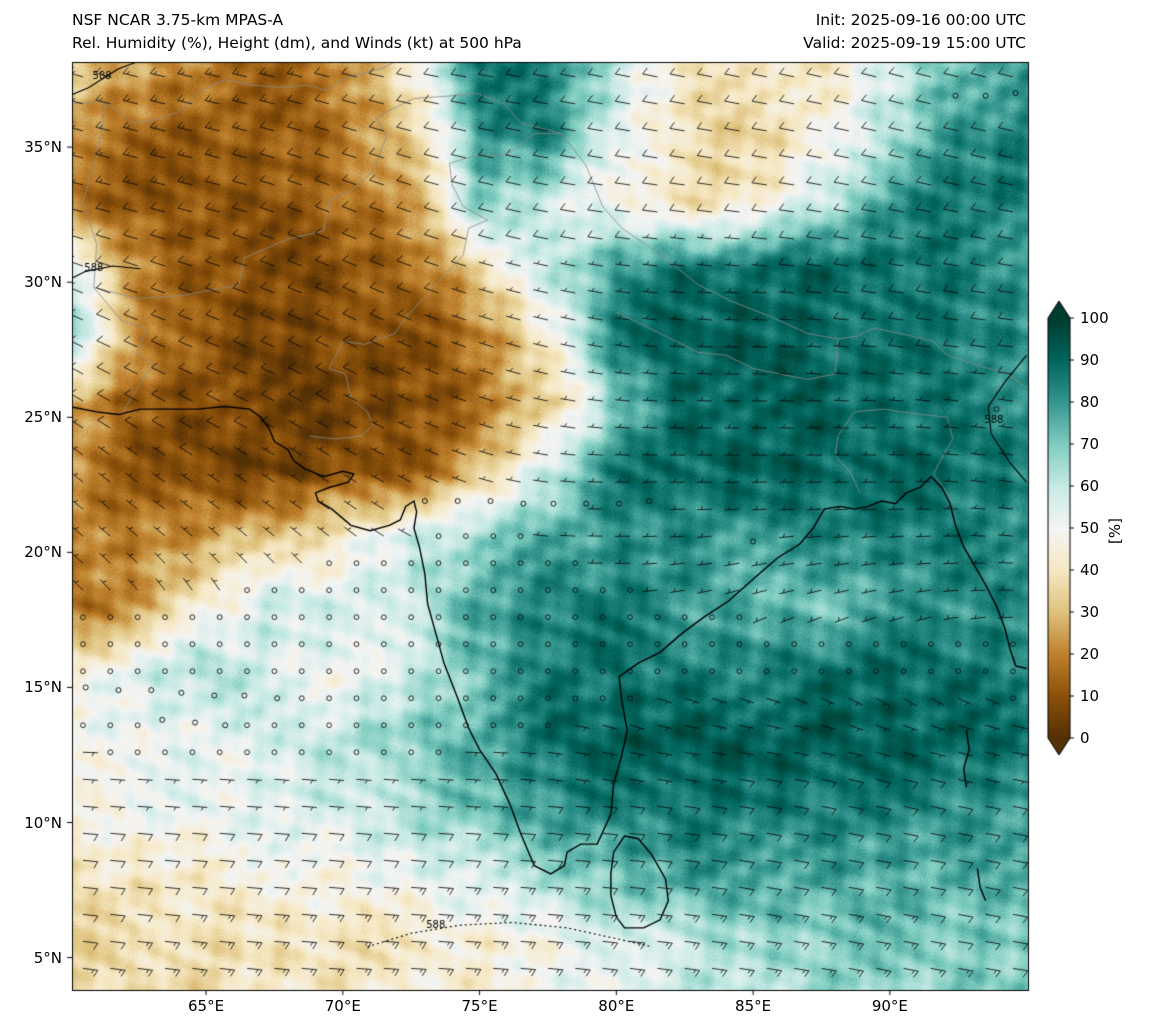 The width and height of the screenshot is (1154, 1032). Describe the element at coordinates (43, 147) in the screenshot. I see `y-tick-label: 35°N` at that location.